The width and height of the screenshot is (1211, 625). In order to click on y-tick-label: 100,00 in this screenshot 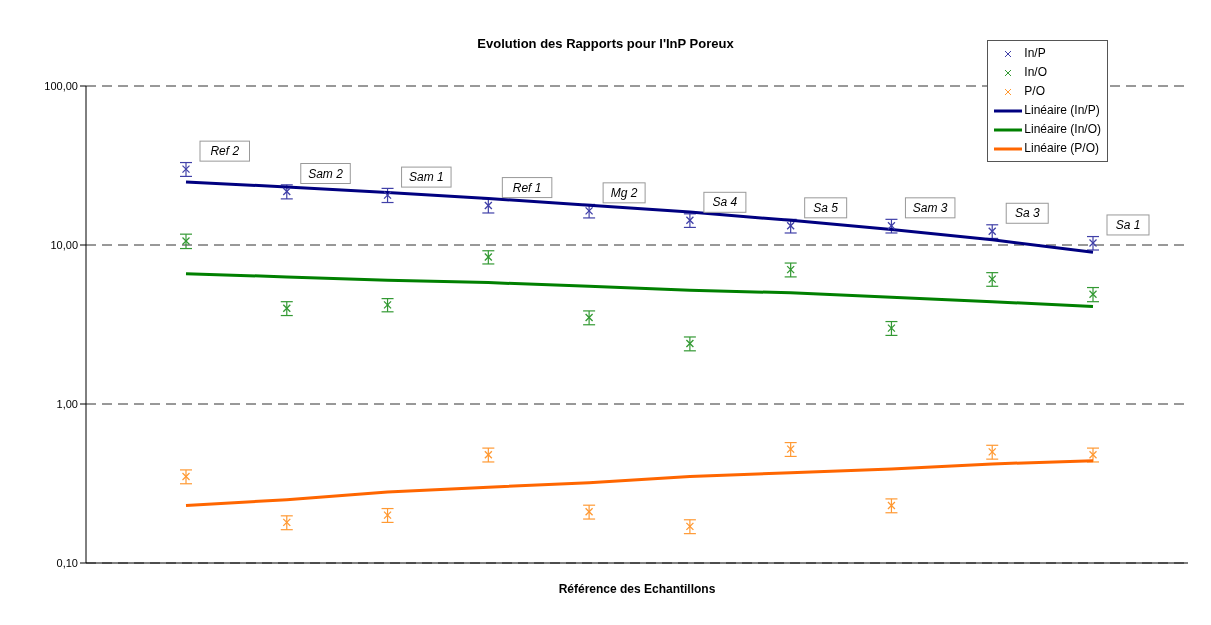, I will do `click(61, 85)`.